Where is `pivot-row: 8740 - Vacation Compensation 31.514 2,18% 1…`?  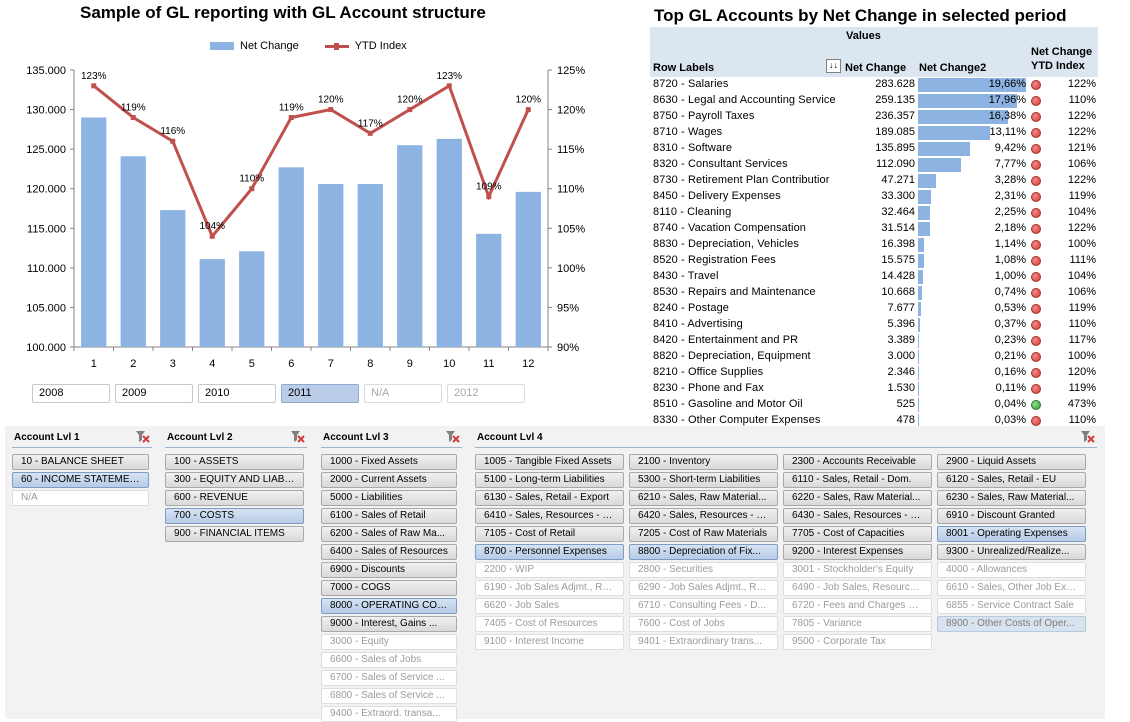 pivot-row: 8740 - Vacation Compensation 31.514 2,18% 1… is located at coordinates (874, 229).